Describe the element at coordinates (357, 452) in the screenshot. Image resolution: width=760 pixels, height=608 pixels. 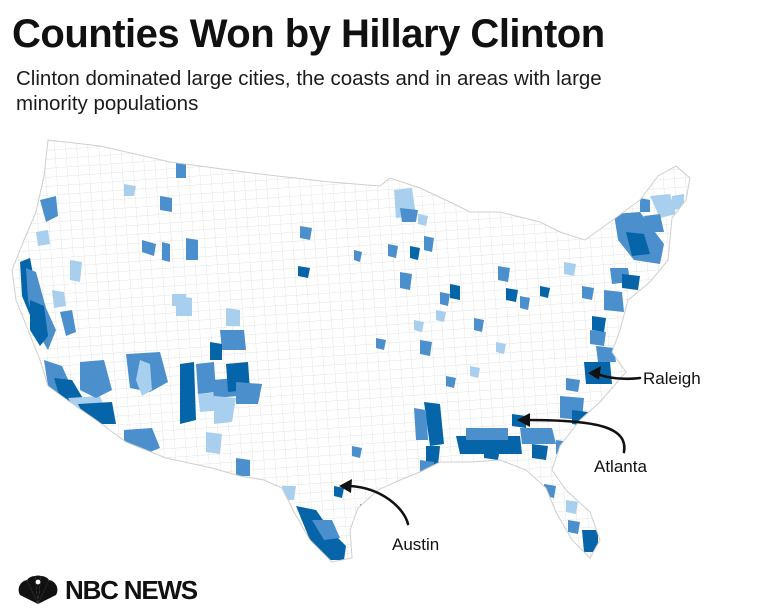
I see `county-tx-dallas` at that location.